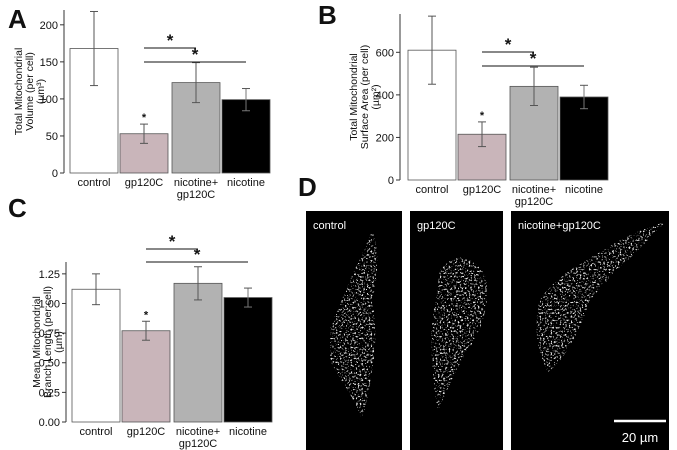 The image size is (677, 450). Describe the element at coordinates (96, 355) in the screenshot. I see `bar-control` at that location.